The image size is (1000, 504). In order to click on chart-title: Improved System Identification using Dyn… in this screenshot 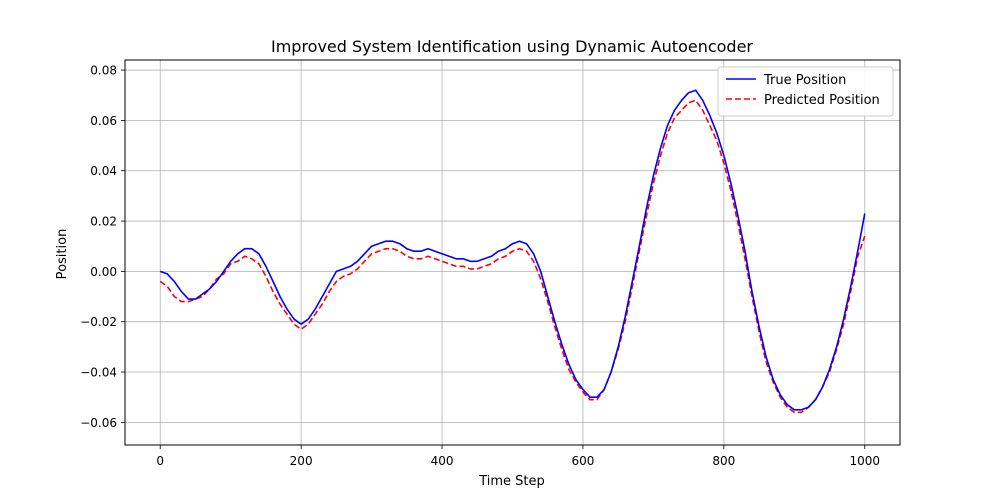, I will do `click(512, 46)`.